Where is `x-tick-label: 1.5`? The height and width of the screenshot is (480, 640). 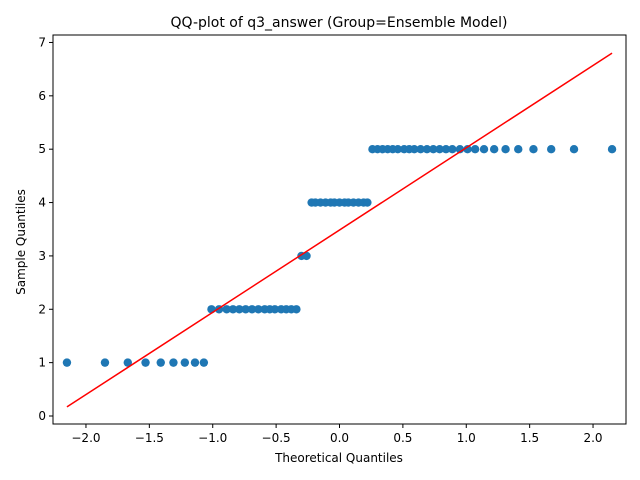 x-tick-label: 1.5 is located at coordinates (529, 438).